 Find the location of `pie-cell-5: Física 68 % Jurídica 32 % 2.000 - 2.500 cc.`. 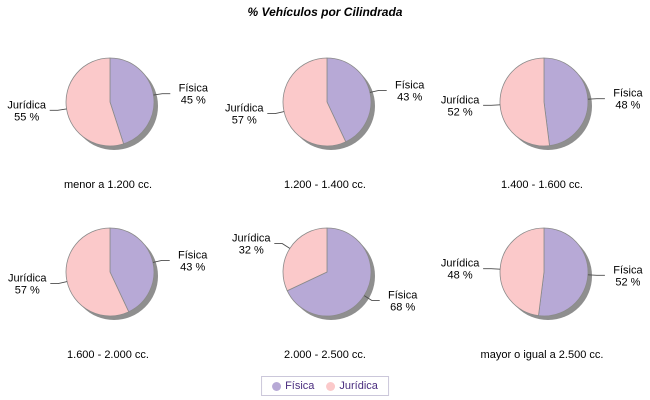

pie-cell-5: Física 68 % Jurídica 32 % 2.000 - 2.500 cc. is located at coordinates (325, 285).